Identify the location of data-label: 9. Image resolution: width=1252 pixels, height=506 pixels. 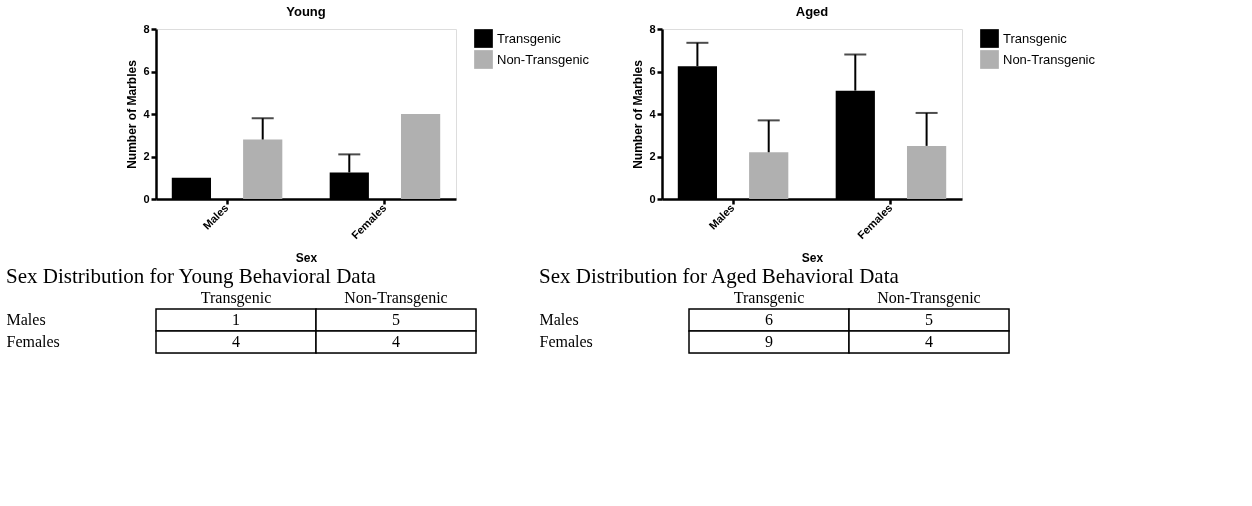
(769, 341).